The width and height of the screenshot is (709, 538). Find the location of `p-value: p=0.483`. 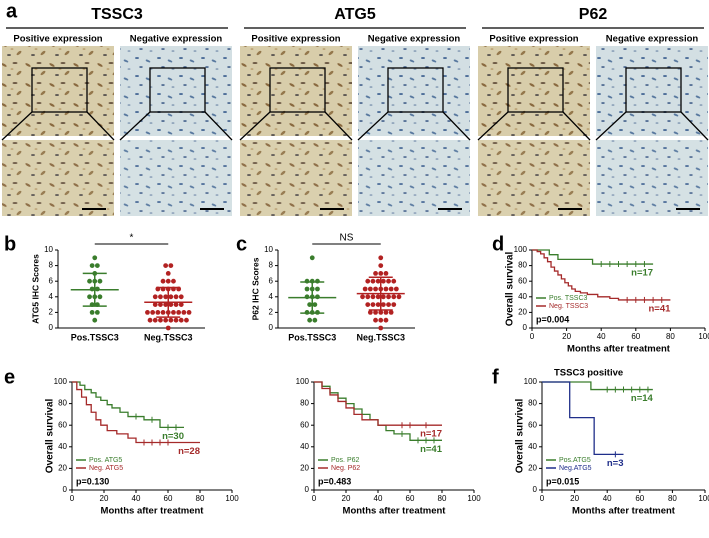

p-value: p=0.483 is located at coordinates (334, 481).